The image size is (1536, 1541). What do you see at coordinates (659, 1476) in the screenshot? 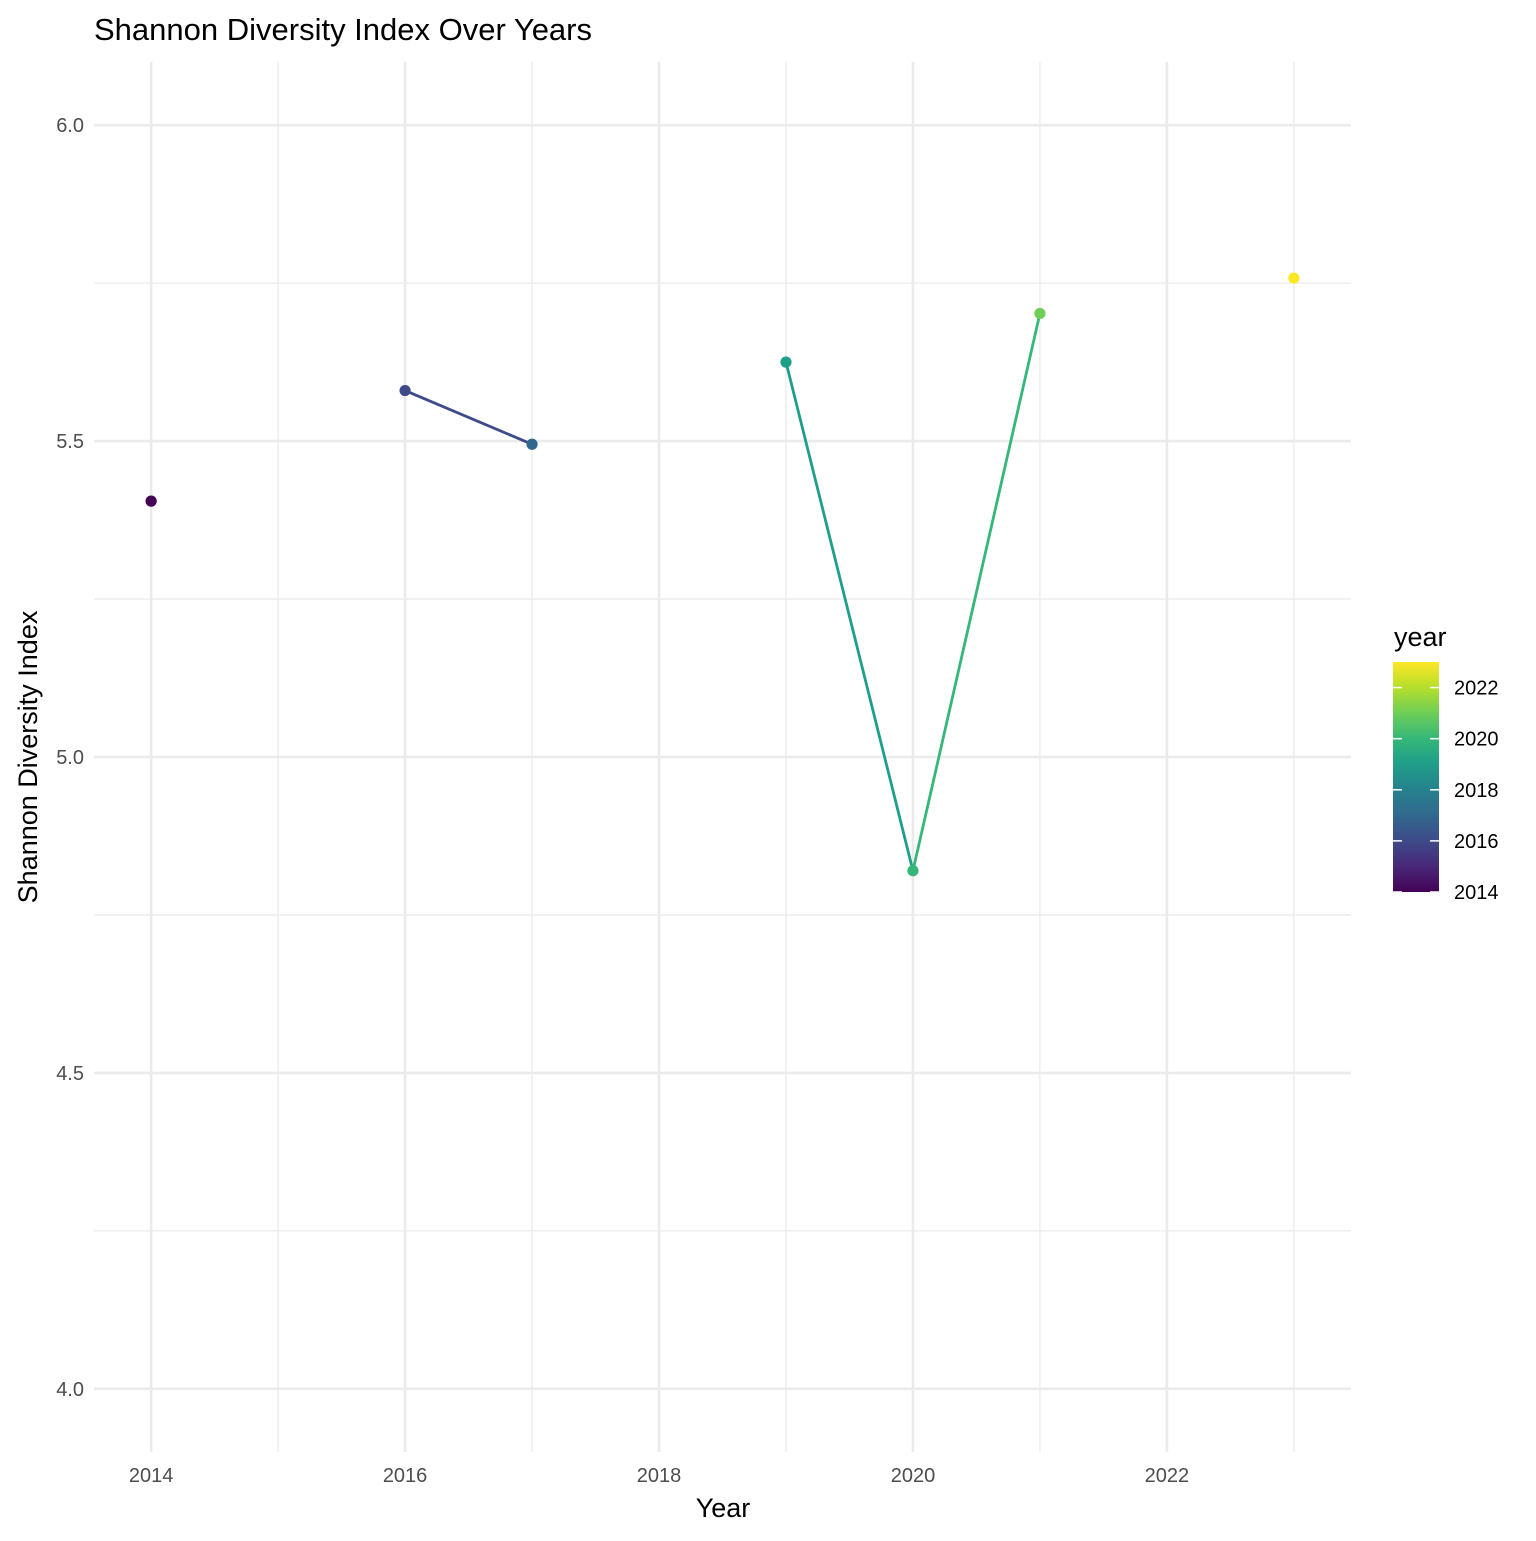
I see `x-tick-label: 2018` at bounding box center [659, 1476].